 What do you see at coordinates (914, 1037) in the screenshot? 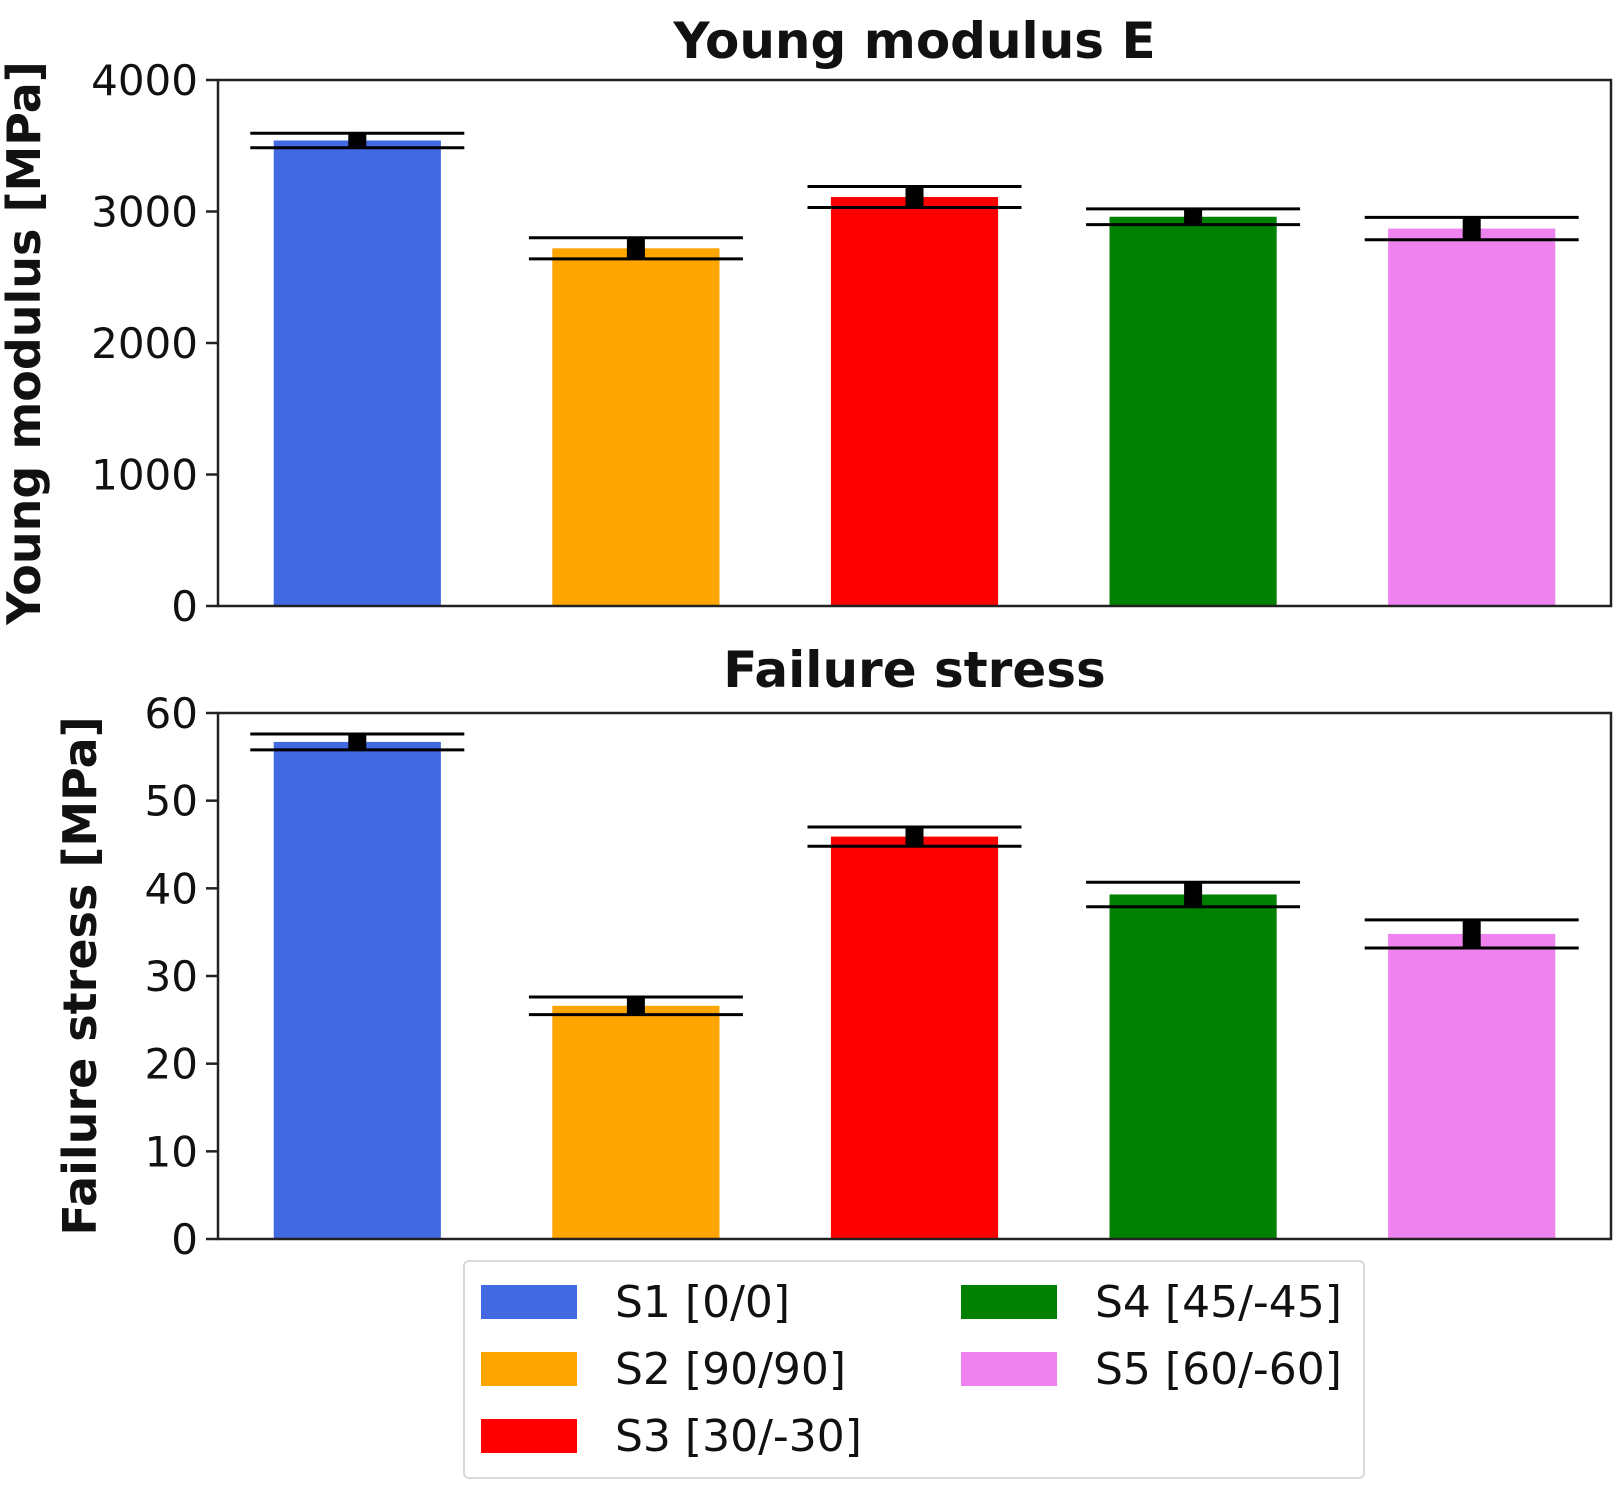
I see `failure-stress-bar-s3` at bounding box center [914, 1037].